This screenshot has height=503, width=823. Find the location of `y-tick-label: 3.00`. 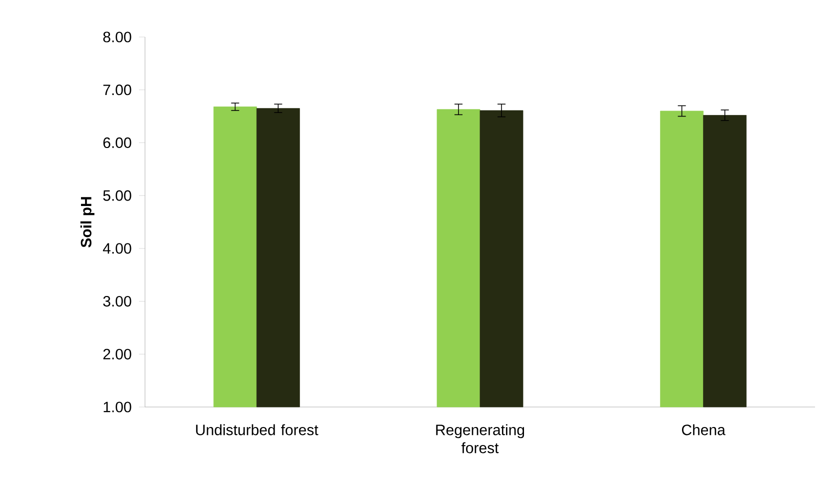

y-tick-label: 3.00 is located at coordinates (117, 301).